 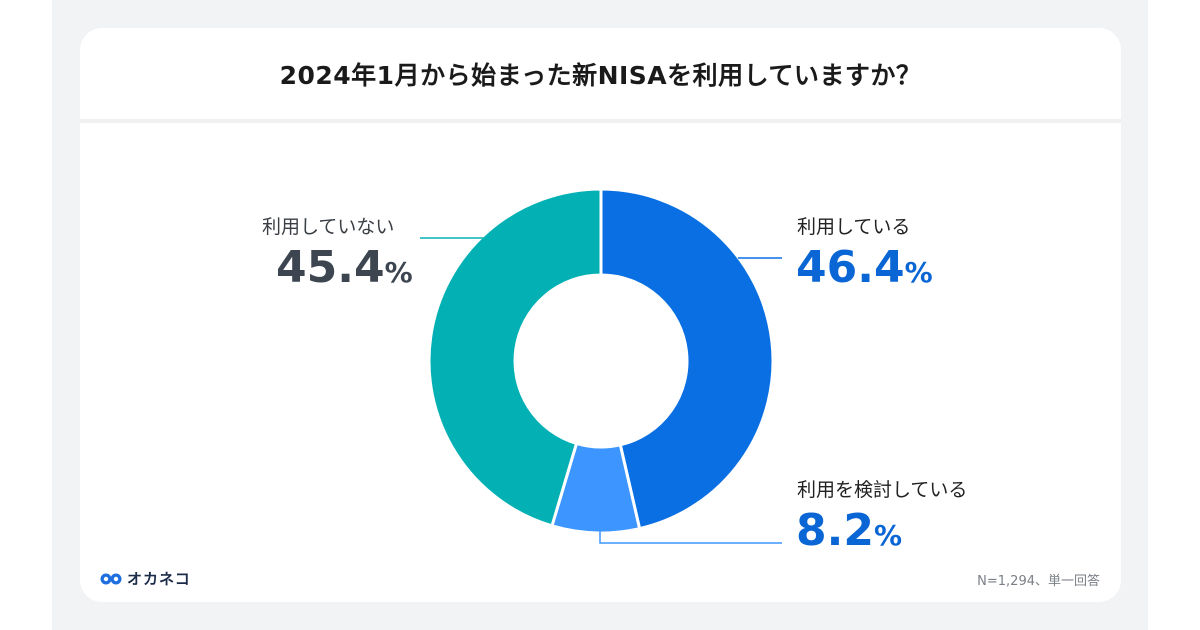 I want to click on slice-value-not-using-number: 45.4, so click(x=330, y=267).